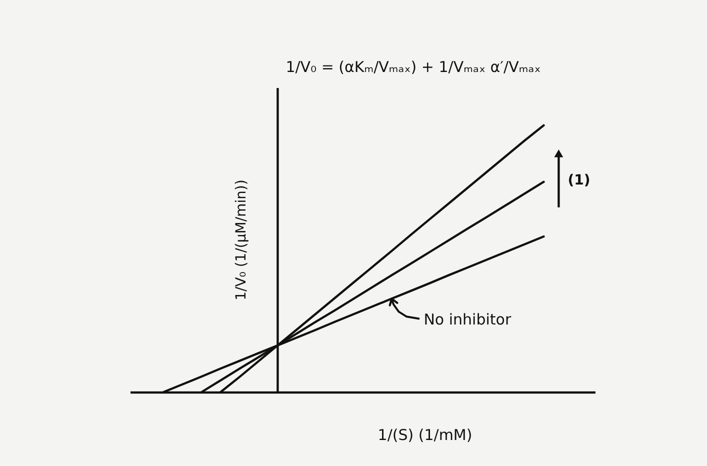 The width and height of the screenshot is (707, 466). Describe the element at coordinates (242, 240) in the screenshot. I see `y-axis-title: 1/V₀ (1/(μM/min))` at that location.